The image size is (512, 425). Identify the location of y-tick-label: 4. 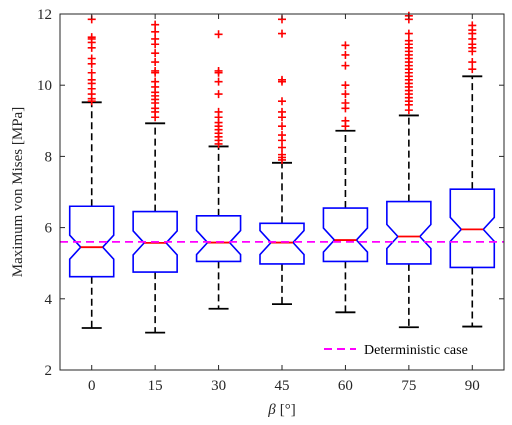
(49, 300).